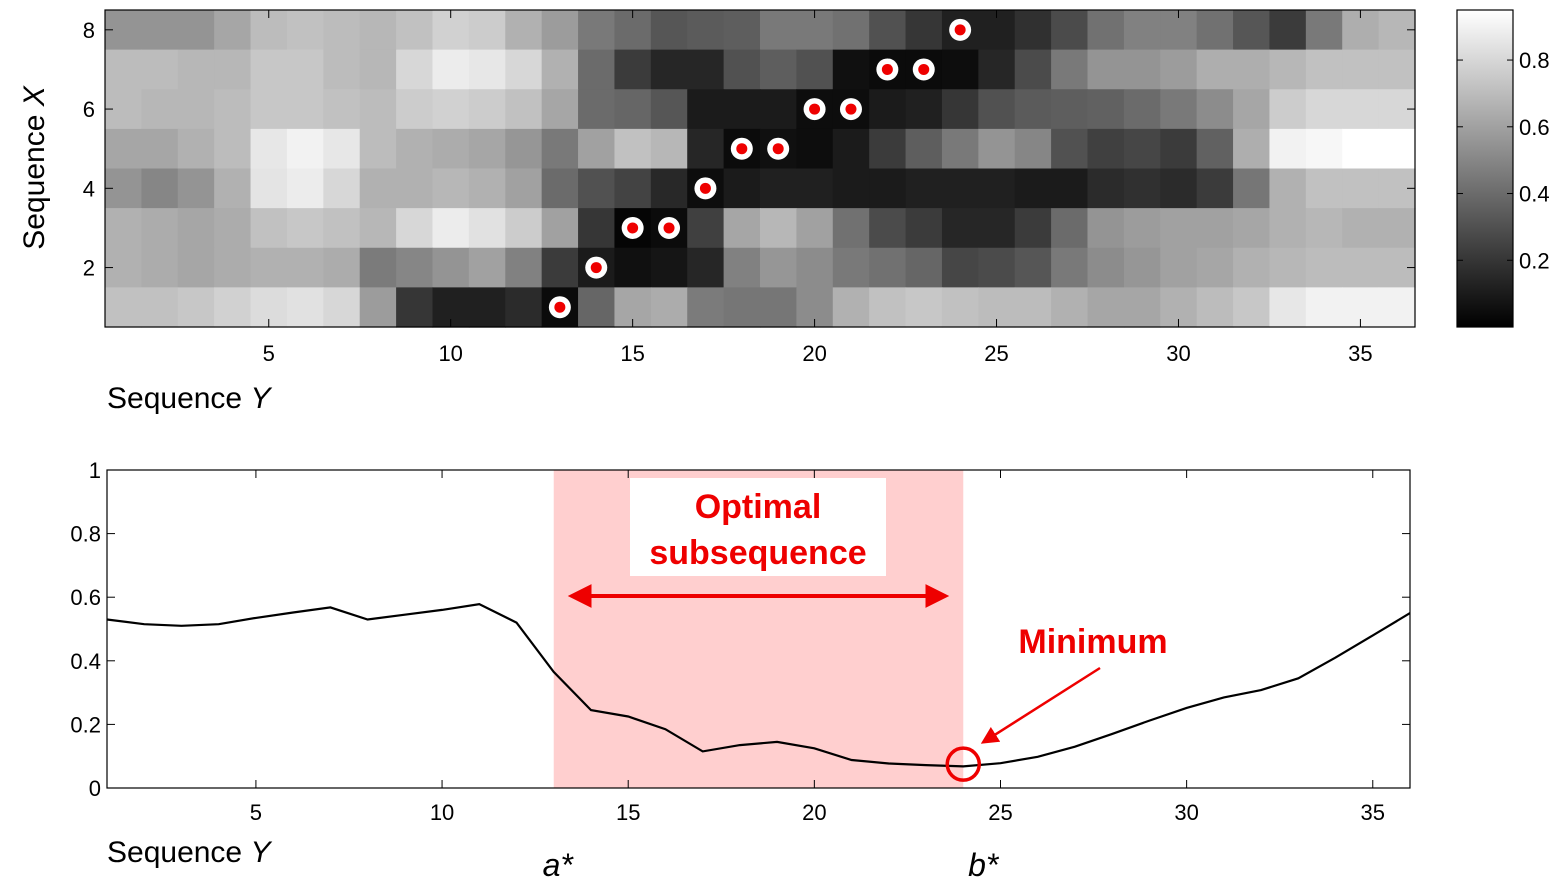  What do you see at coordinates (1534, 260) in the screenshot?
I see `colorbar-tick-label: 0.2` at bounding box center [1534, 260].